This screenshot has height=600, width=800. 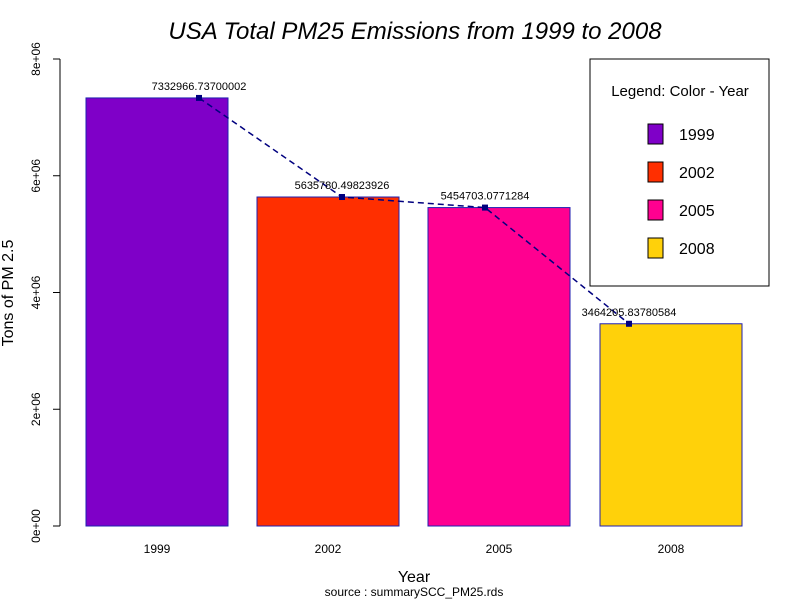 What do you see at coordinates (655, 248) in the screenshot?
I see `legend-swatch-2008` at bounding box center [655, 248].